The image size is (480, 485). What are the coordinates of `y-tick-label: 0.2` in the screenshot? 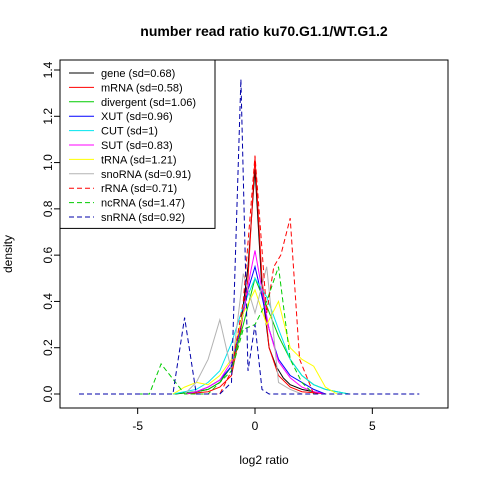 It's located at (48, 347).